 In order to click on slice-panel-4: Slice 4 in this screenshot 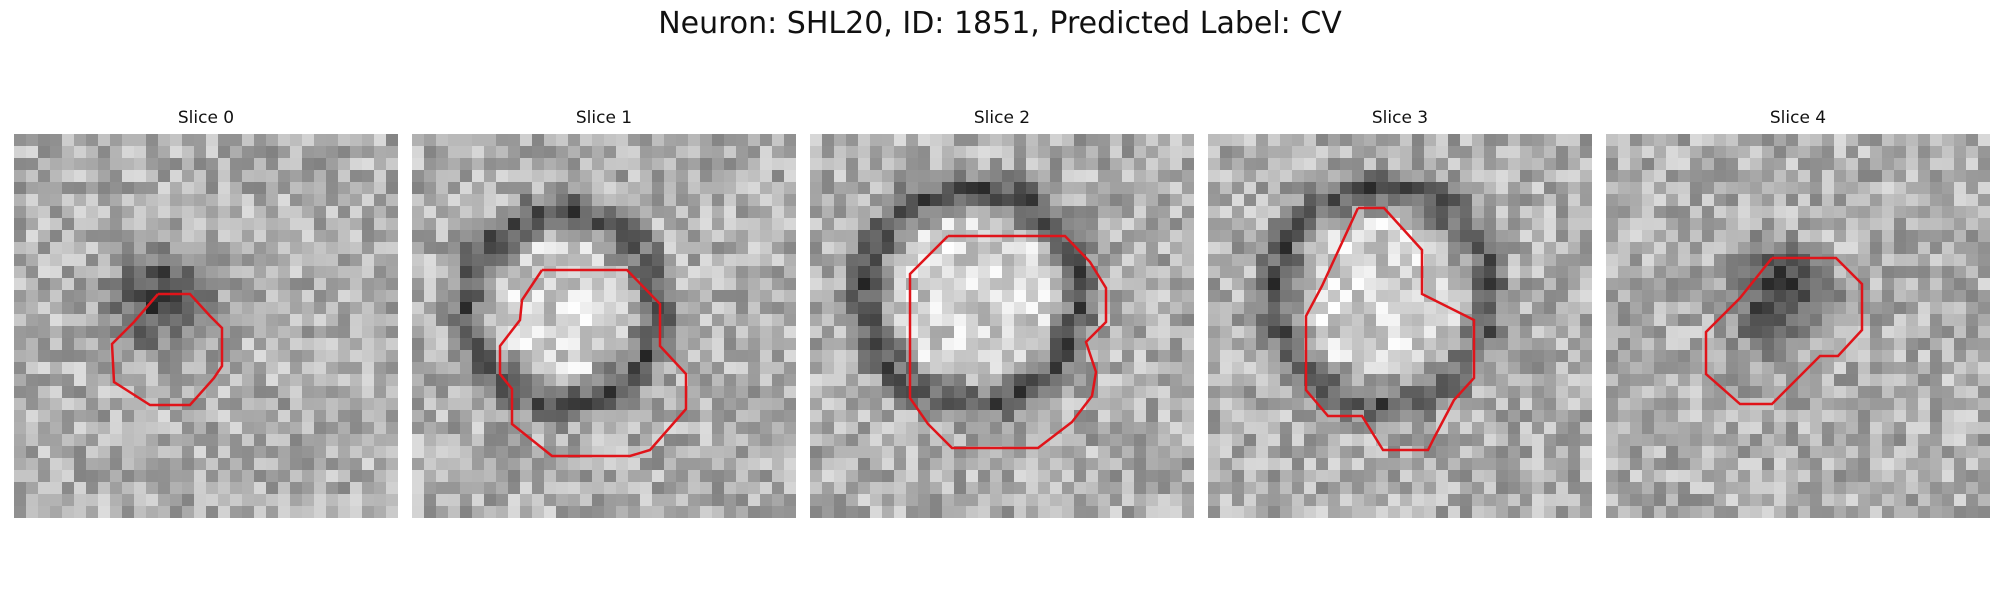, I will do `click(1798, 313)`.